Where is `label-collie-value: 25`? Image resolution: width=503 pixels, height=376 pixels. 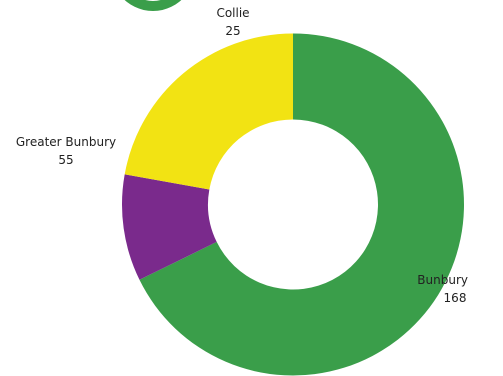 label-collie-value: 25 is located at coordinates (232, 31).